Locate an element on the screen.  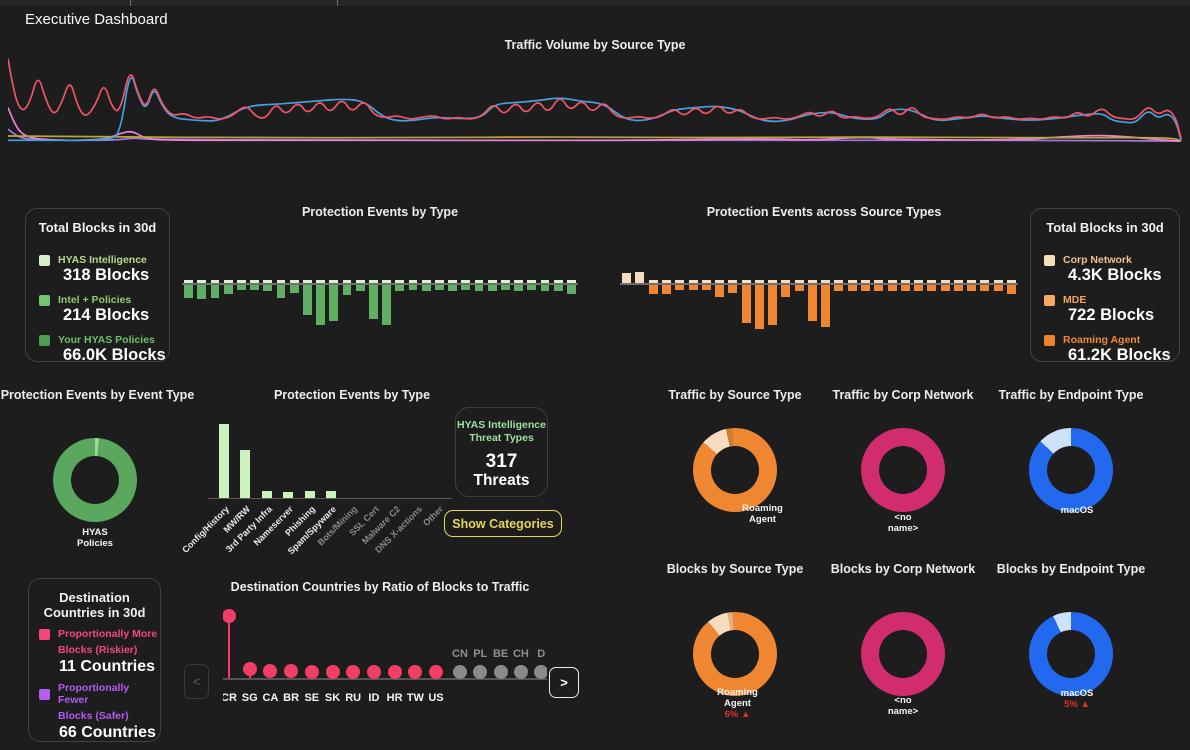
legend-value: 722 Blocks is located at coordinates (1111, 315).